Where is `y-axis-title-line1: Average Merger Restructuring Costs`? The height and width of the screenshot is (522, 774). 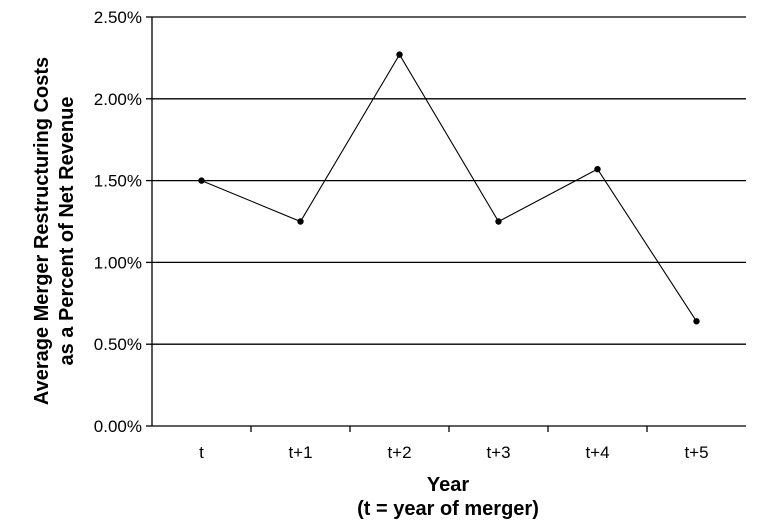 y-axis-title-line1: Average Merger Restructuring Costs is located at coordinates (42, 231).